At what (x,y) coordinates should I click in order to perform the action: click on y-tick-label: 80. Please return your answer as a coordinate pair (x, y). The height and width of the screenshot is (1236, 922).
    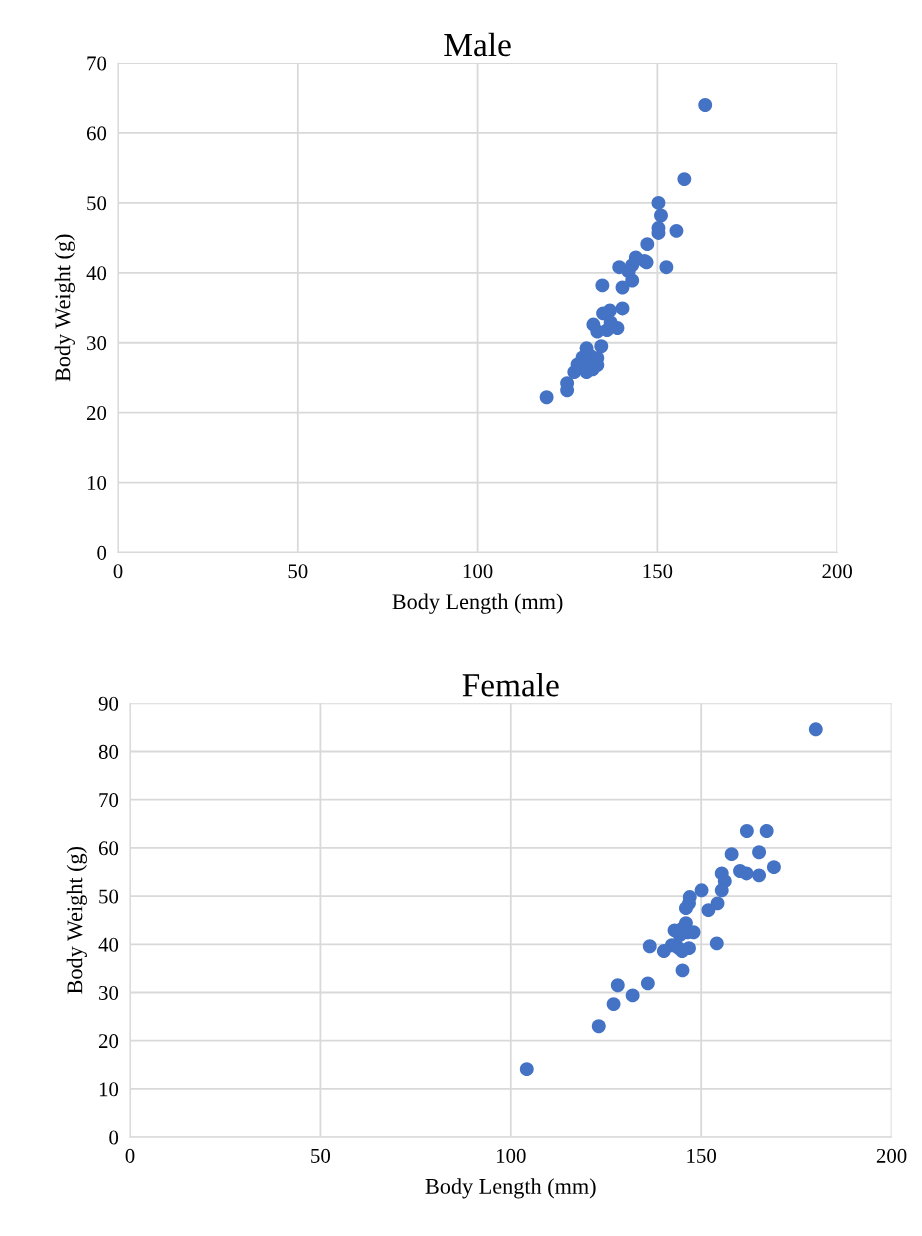
    Looking at the image, I should click on (108, 751).